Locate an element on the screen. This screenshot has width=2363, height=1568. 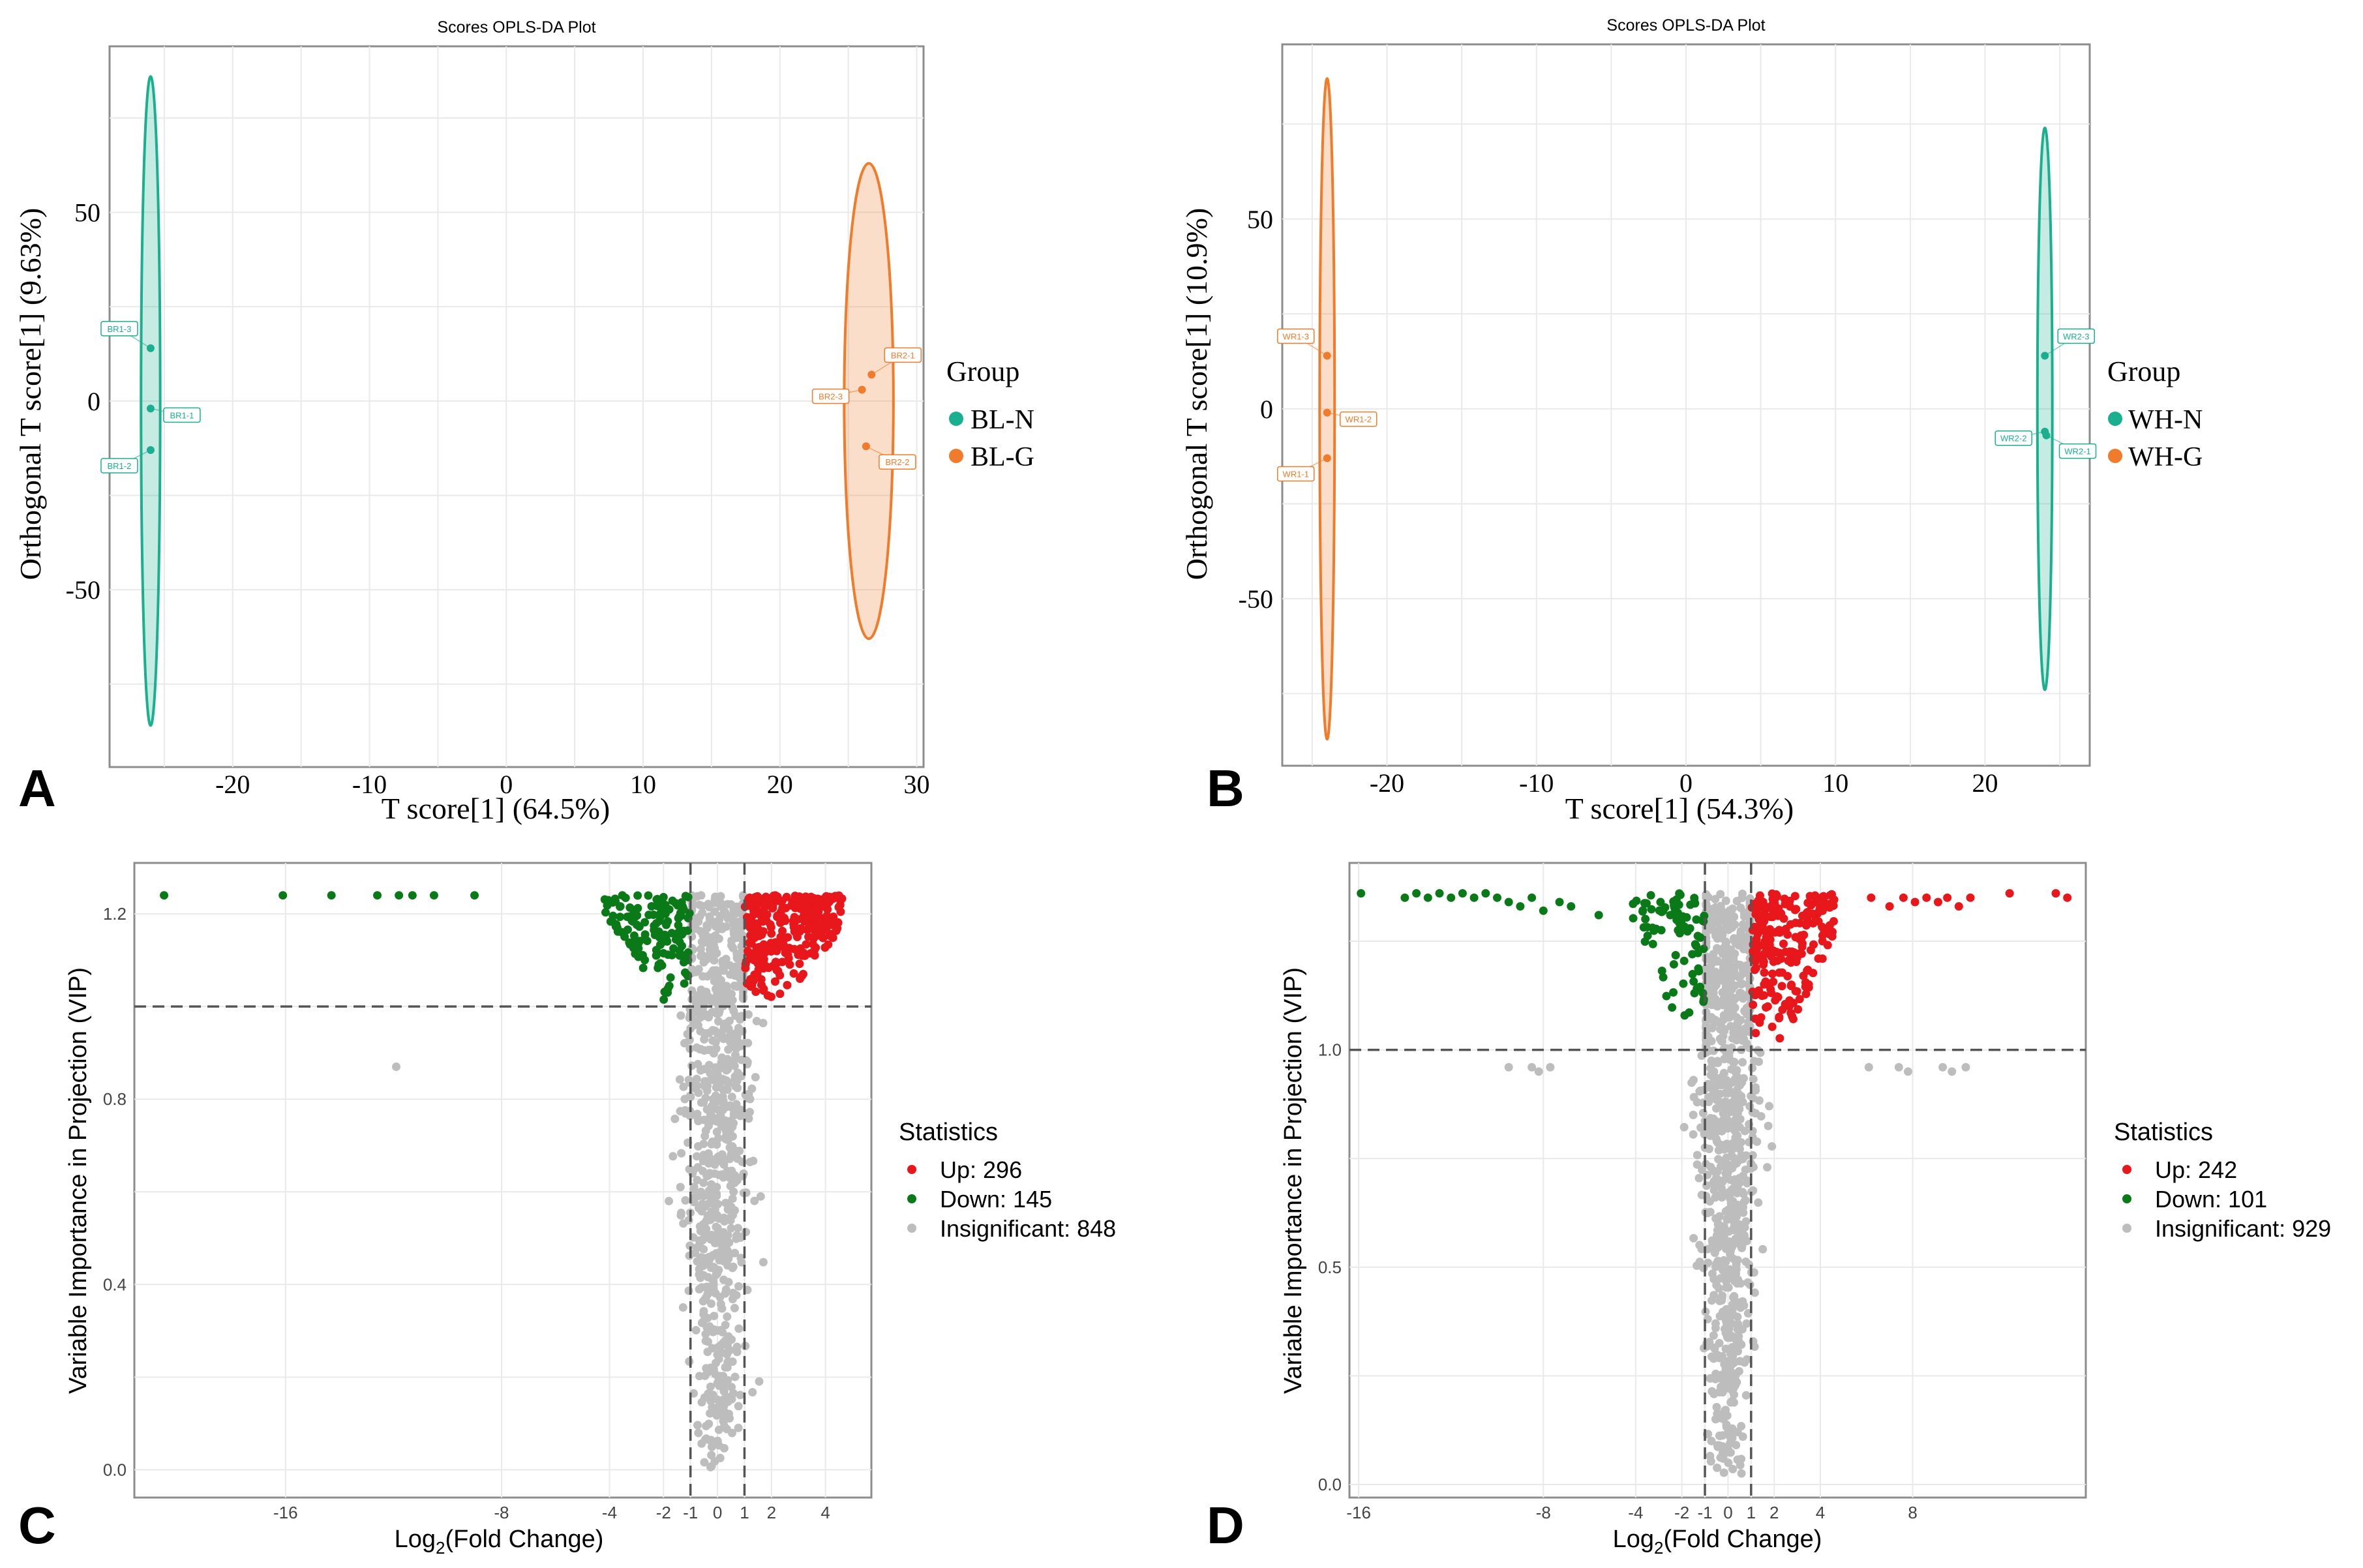
chart-marks: -16 -8 -4 -2 -1 0 1 2 4 8 0.0 0.5 1.0 is located at coordinates (1702, 1192).